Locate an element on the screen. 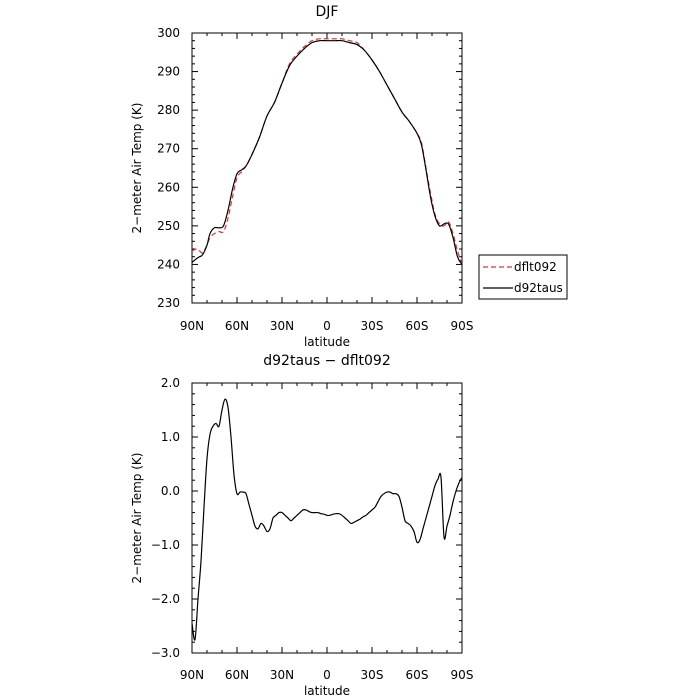 The image size is (700, 700). chart-bottom-ylabel: 2−meter Air Temp (K) is located at coordinates (137, 518).